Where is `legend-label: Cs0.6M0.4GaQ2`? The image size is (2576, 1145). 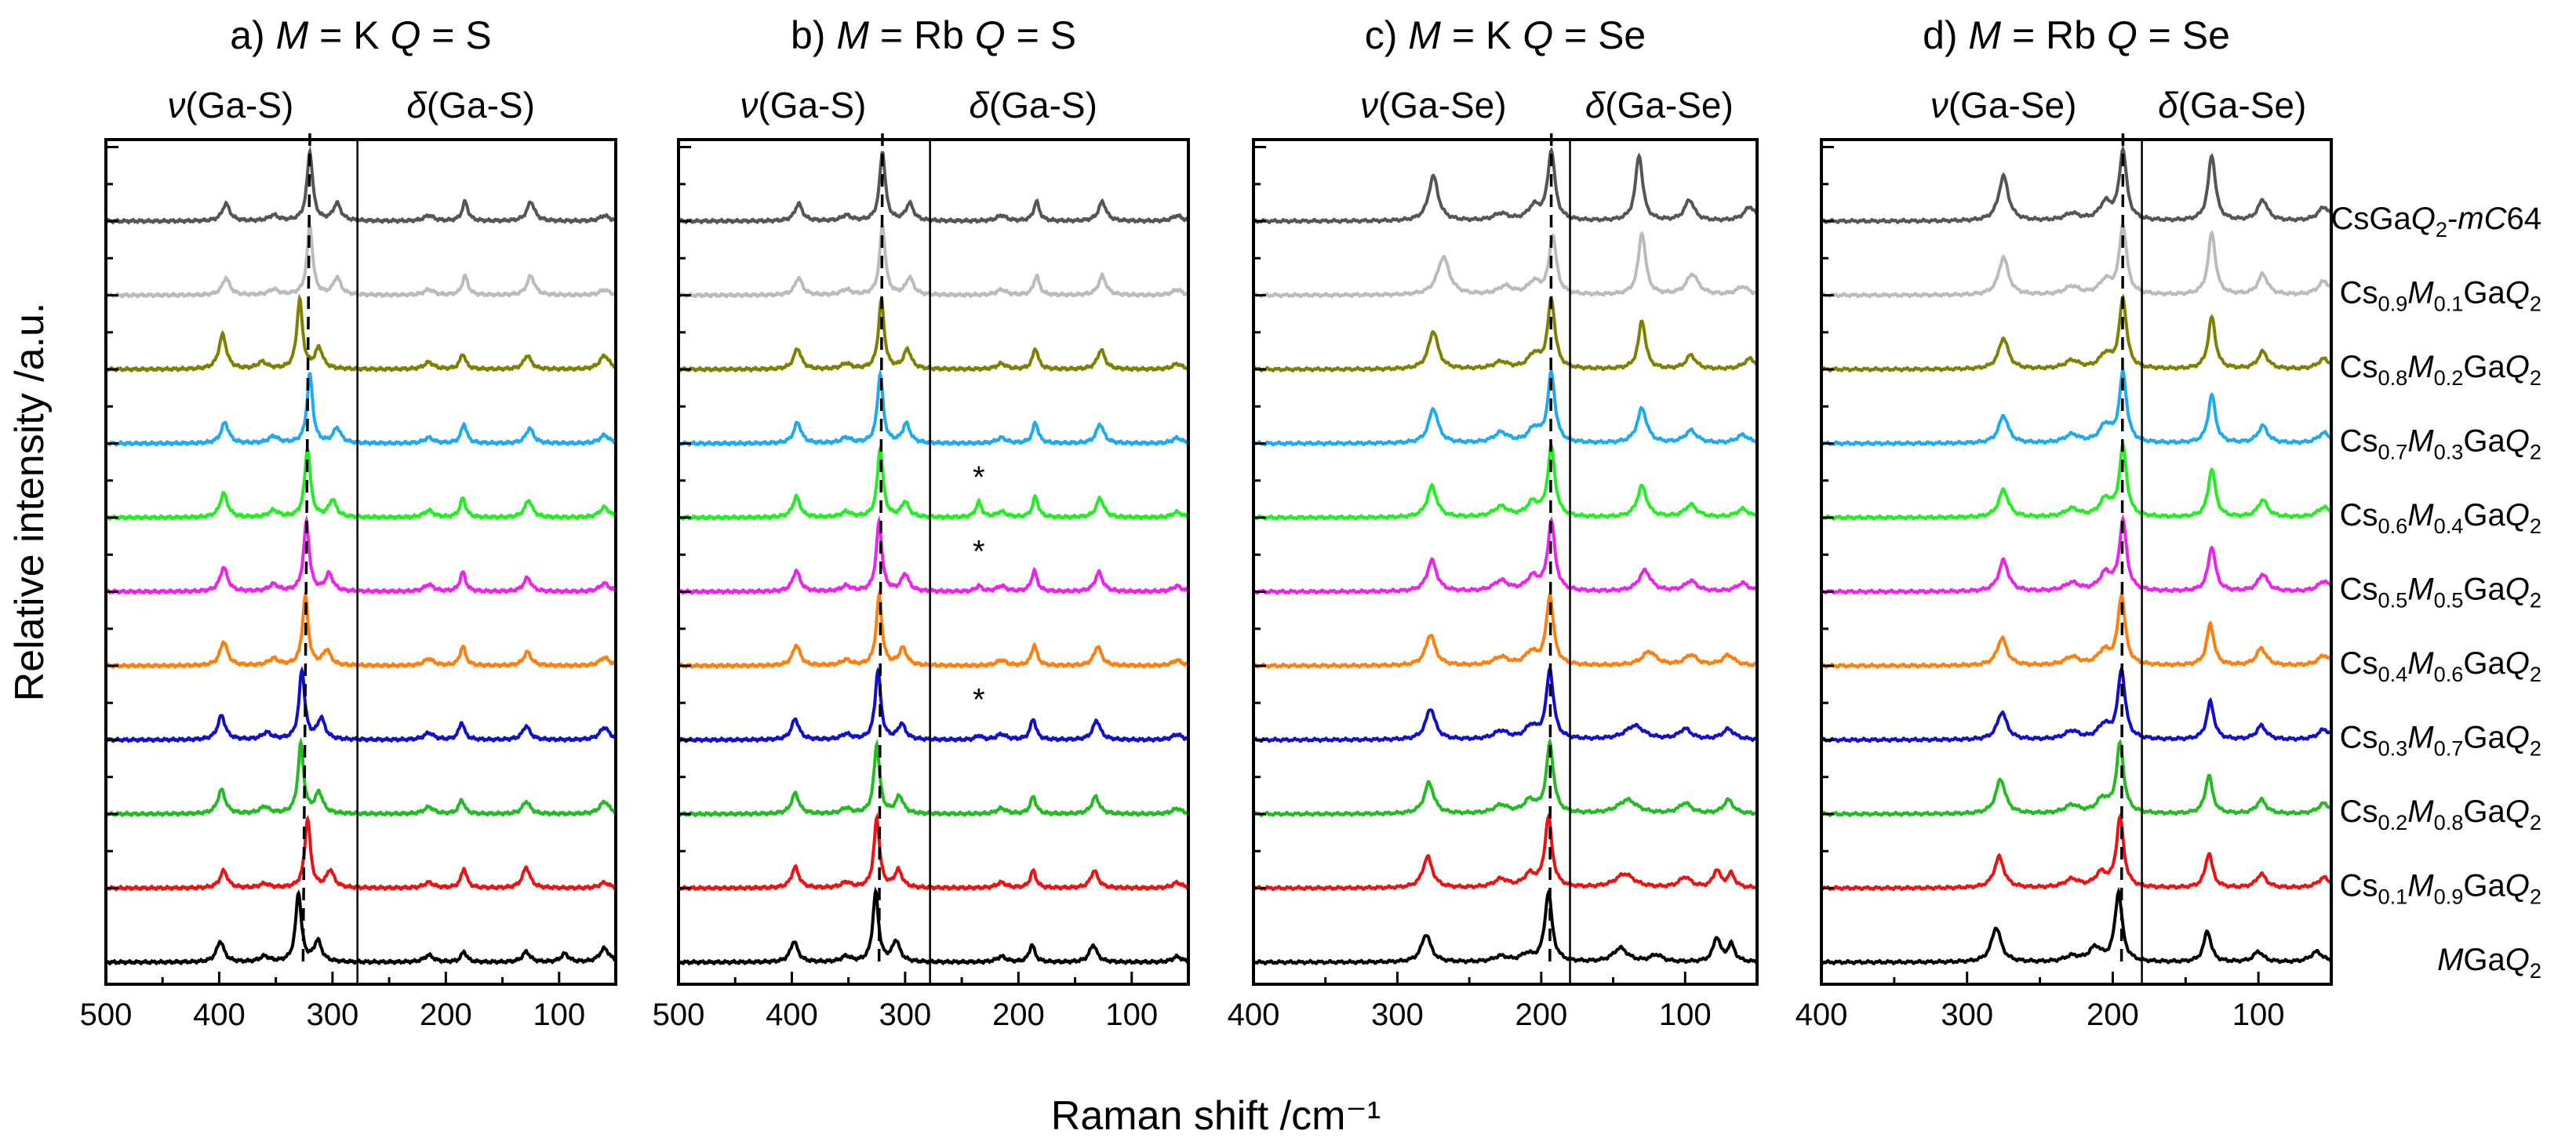 legend-label: Cs0.6M0.4GaQ2 is located at coordinates (2440, 518).